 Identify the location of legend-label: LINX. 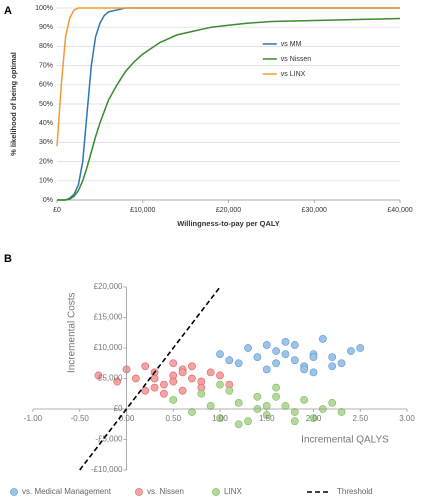
(233, 491).